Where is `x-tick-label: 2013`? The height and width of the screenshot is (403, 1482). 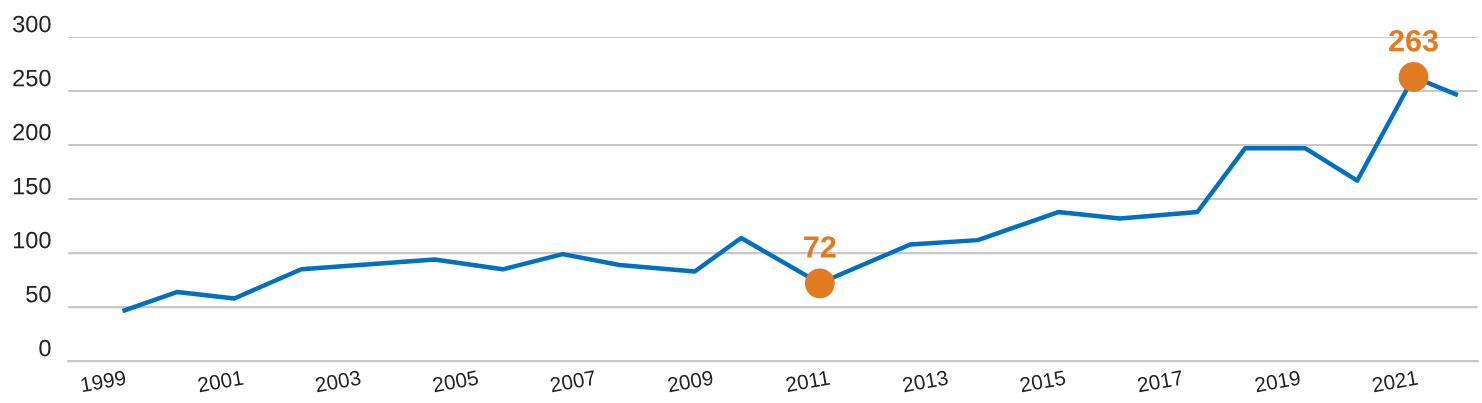
x-tick-label: 2013 is located at coordinates (925, 381).